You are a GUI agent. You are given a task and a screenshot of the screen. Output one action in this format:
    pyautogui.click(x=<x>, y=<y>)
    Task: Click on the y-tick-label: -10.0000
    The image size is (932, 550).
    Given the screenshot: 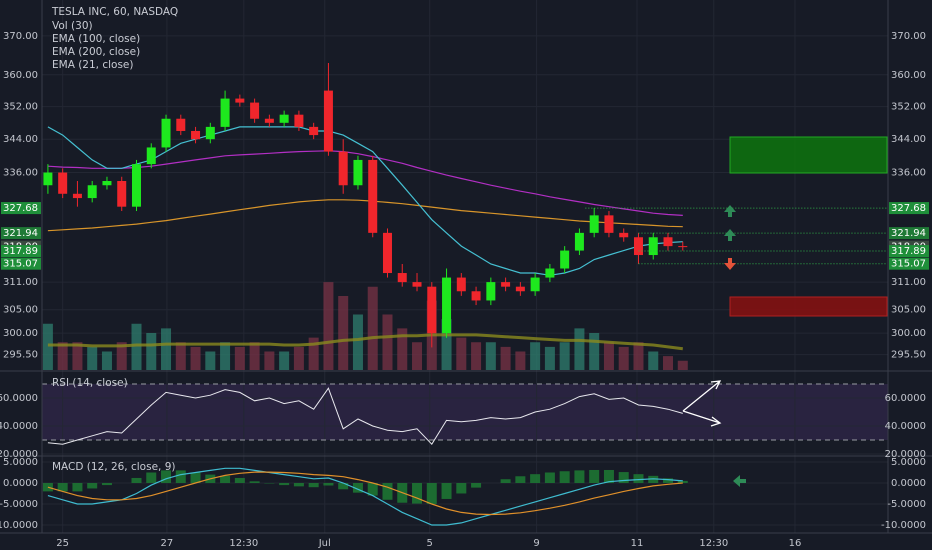 What is the action you would take?
    pyautogui.click(x=19, y=525)
    